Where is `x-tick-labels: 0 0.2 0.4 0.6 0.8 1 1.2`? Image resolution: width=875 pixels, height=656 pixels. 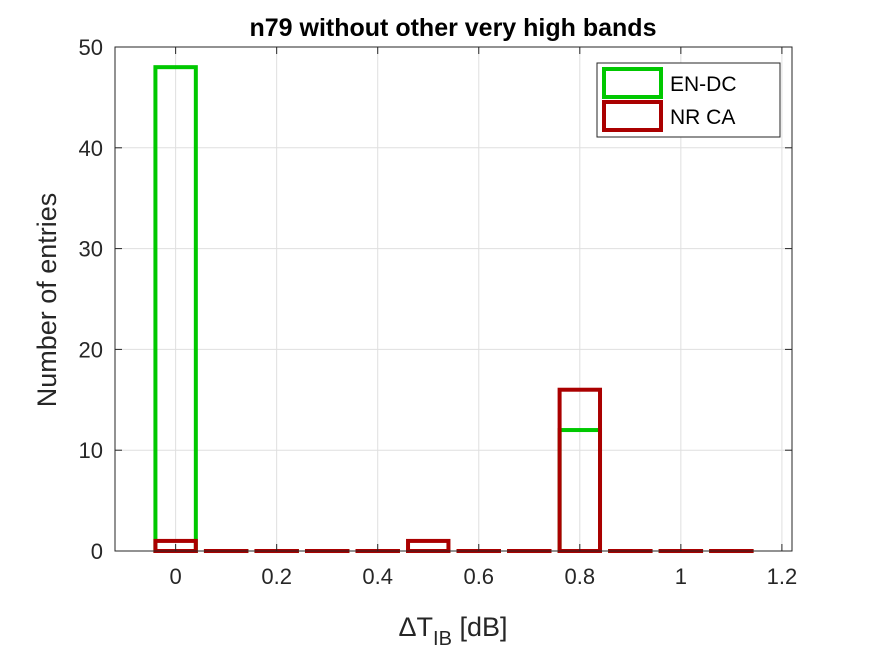 x-tick-labels: 0 0.2 0.4 0.6 0.8 1 1.2 is located at coordinates (484, 576).